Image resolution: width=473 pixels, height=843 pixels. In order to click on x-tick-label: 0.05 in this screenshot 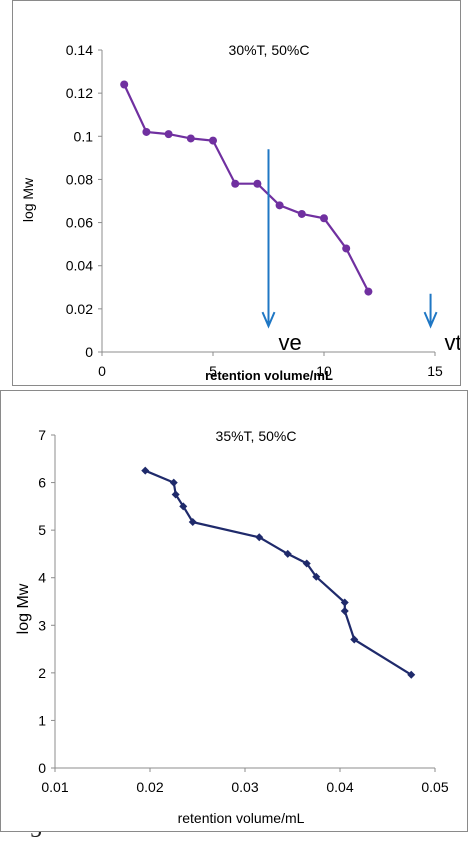, I will do `click(434, 787)`.